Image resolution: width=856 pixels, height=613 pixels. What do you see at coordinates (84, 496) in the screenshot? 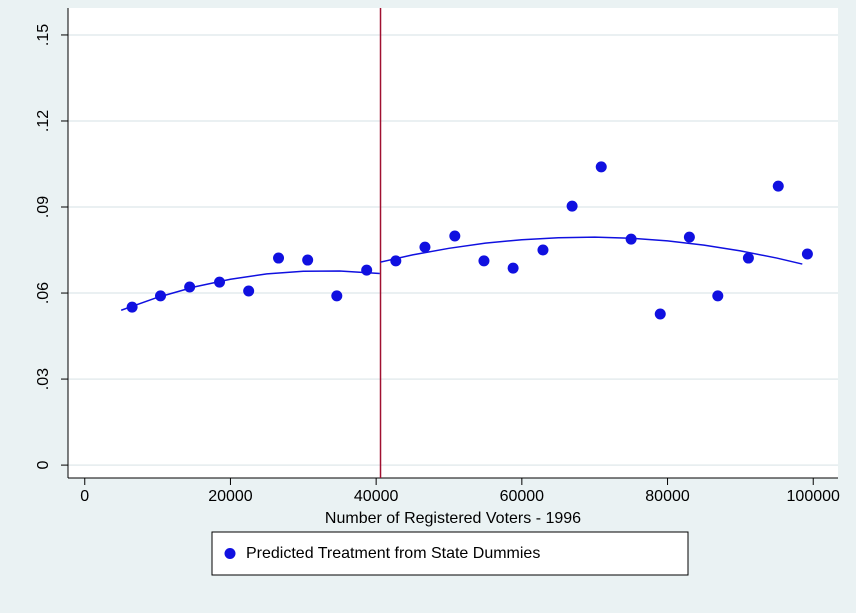
I see `x-tick-label: 0` at bounding box center [84, 496].